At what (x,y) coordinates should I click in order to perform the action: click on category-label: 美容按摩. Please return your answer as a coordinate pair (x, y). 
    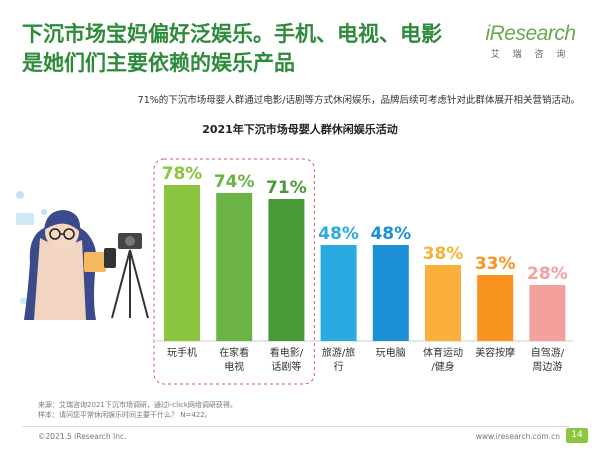
    Looking at the image, I should click on (495, 352).